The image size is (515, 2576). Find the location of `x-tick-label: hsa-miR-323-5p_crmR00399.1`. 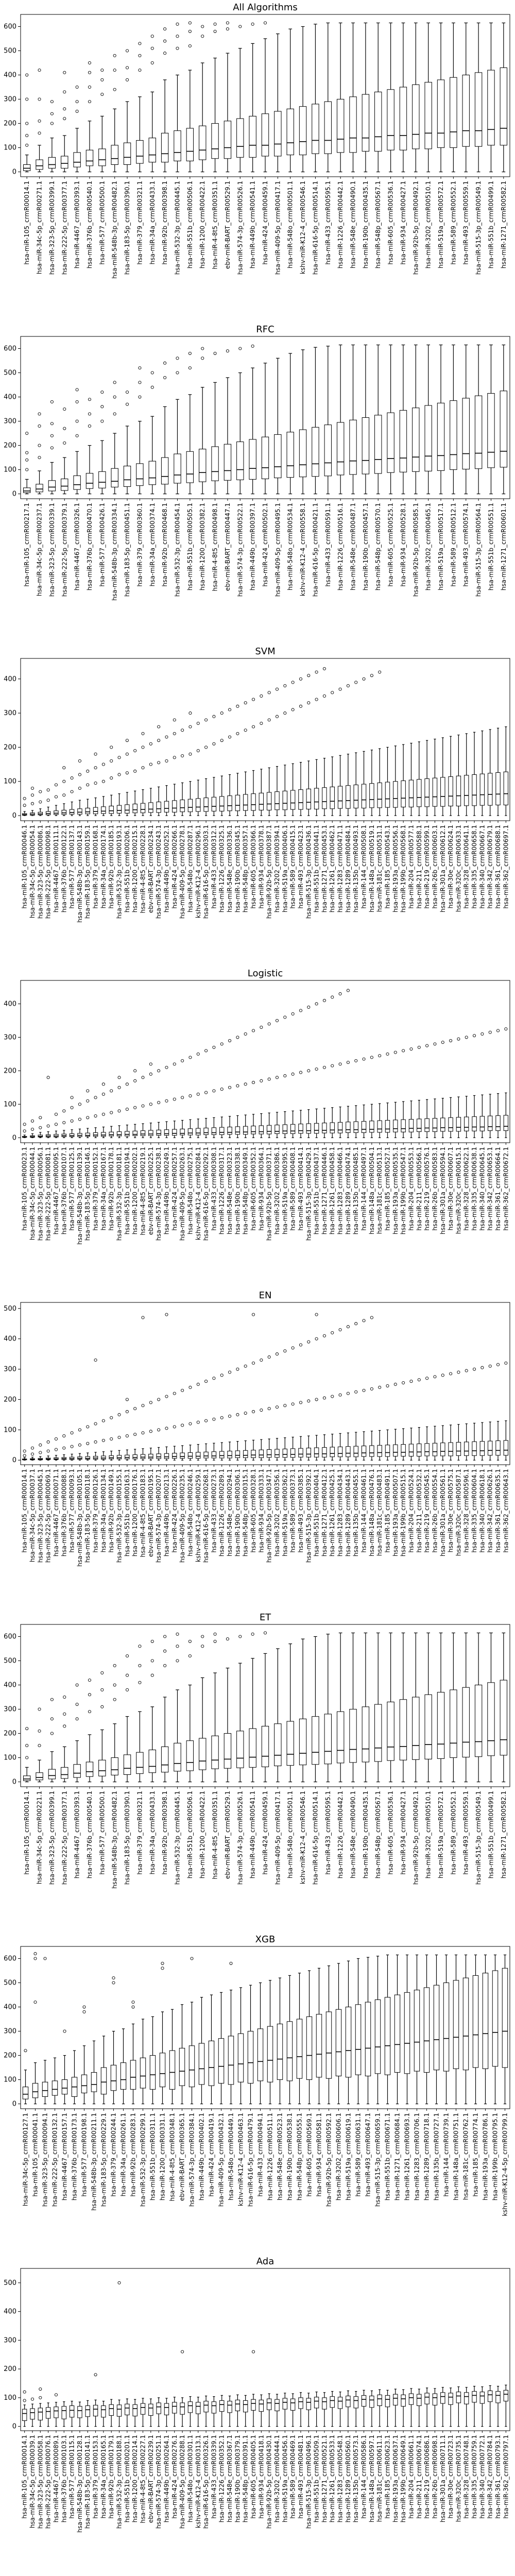

x-tick-label: hsa-miR-323-5p_crmR00399.1 is located at coordinates (52, 228).